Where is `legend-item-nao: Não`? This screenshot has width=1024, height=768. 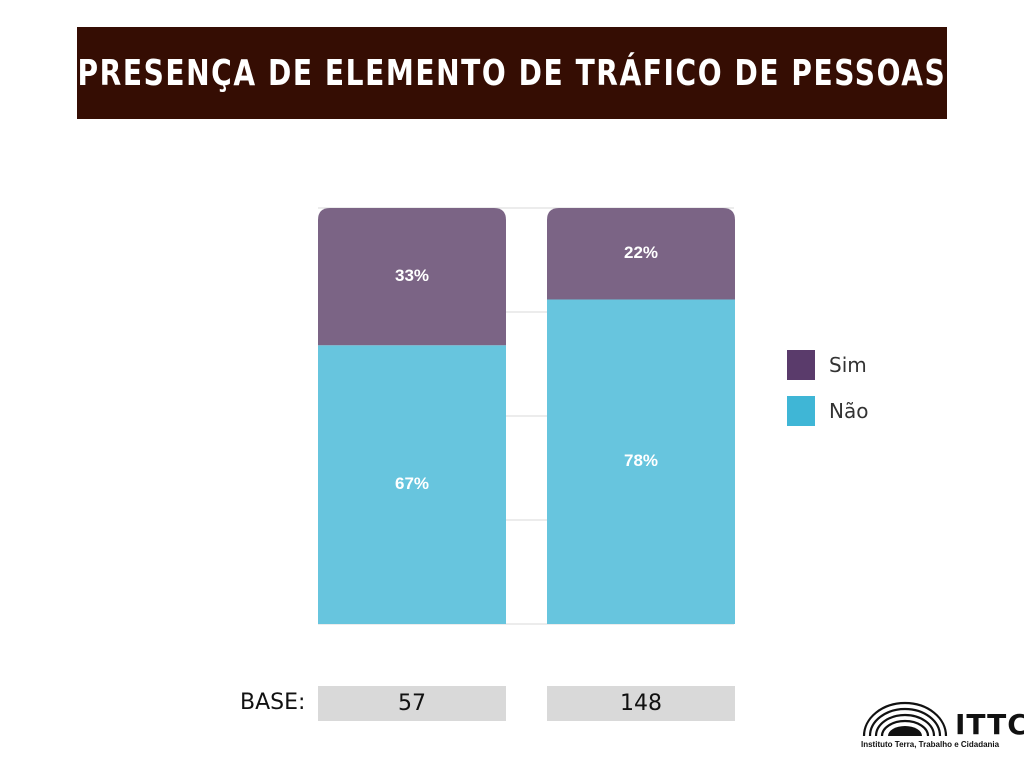
legend-item-nao: Não is located at coordinates (827, 411).